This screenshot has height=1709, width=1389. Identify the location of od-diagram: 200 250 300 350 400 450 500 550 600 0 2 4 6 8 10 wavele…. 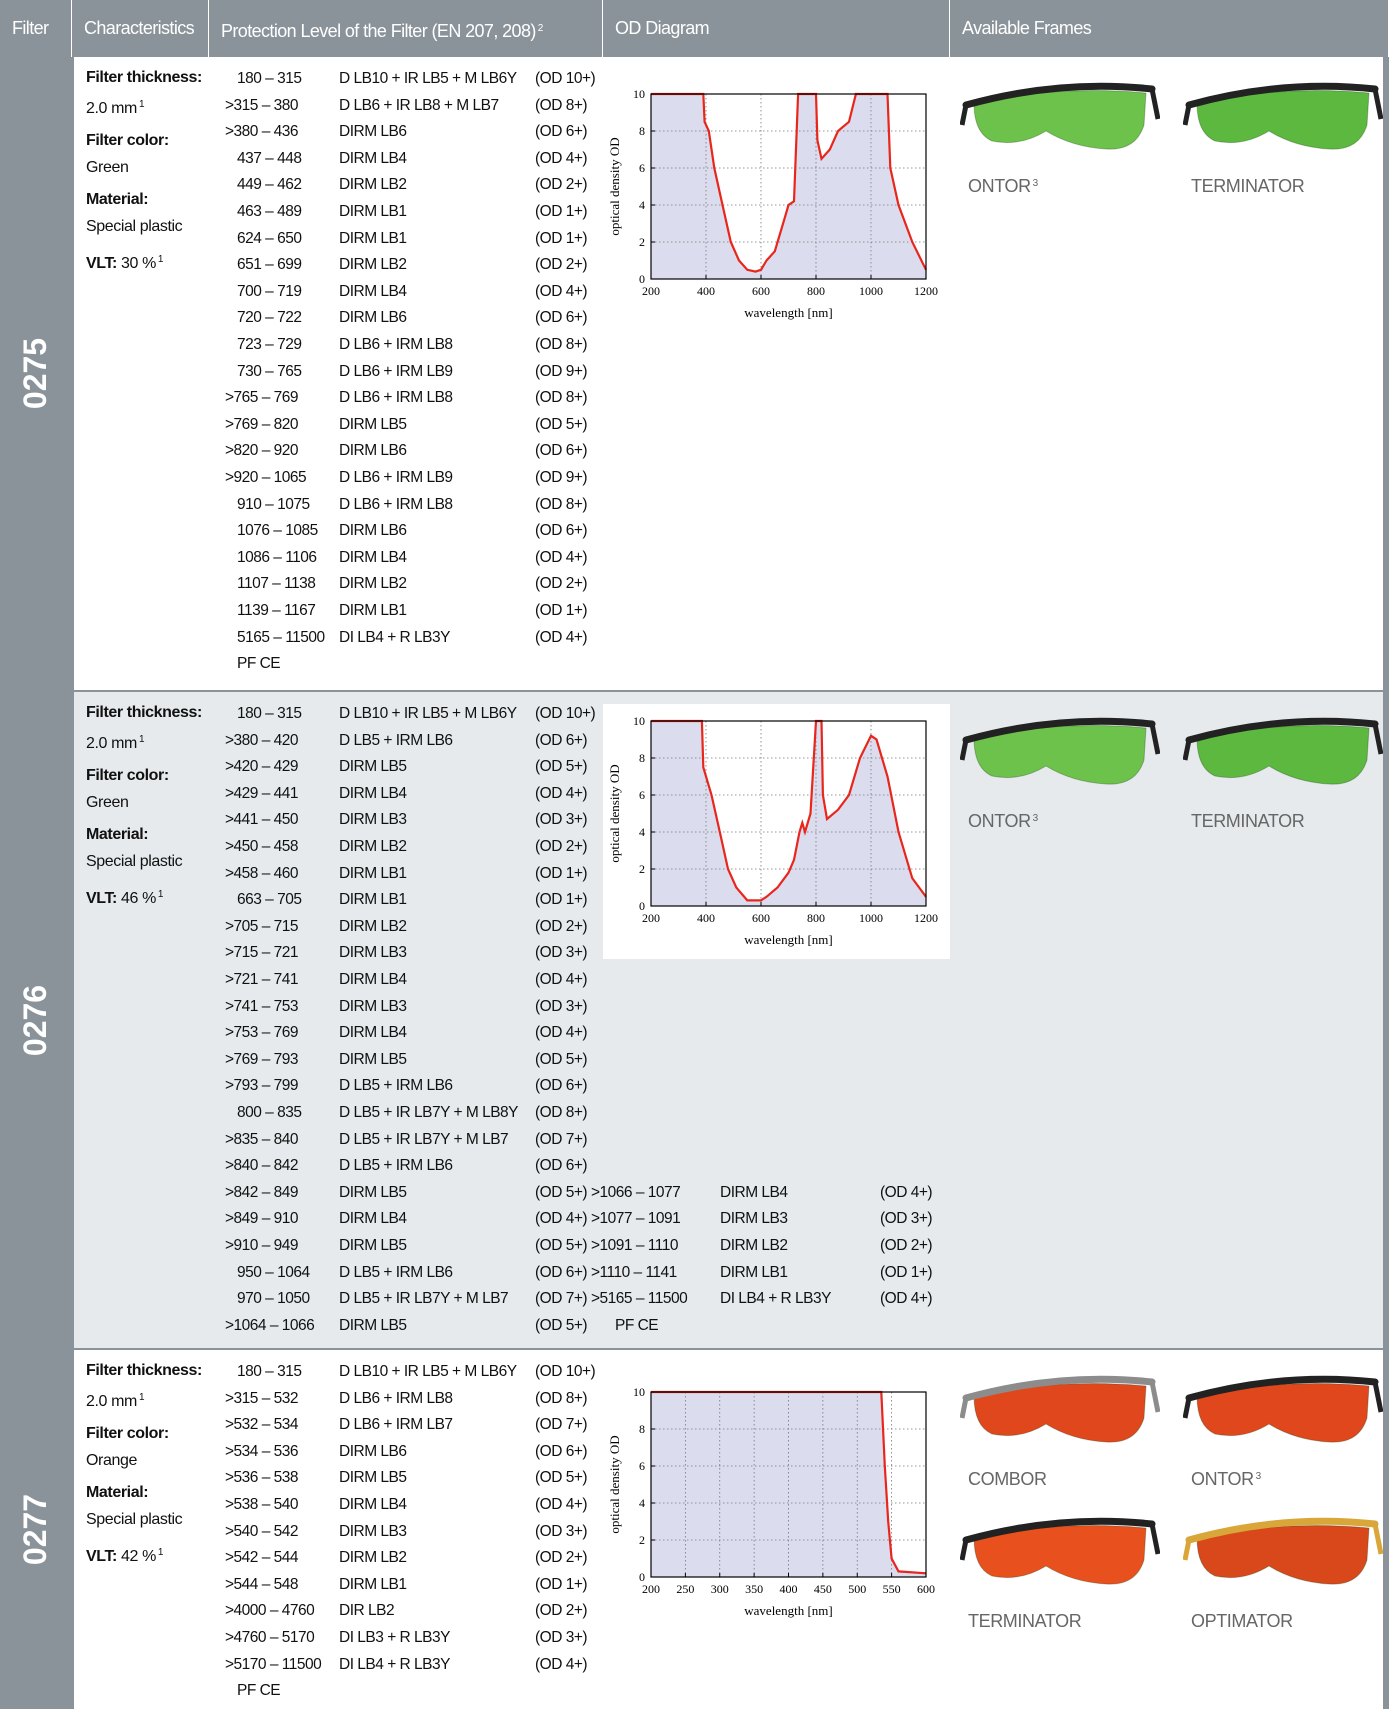
(771, 1501).